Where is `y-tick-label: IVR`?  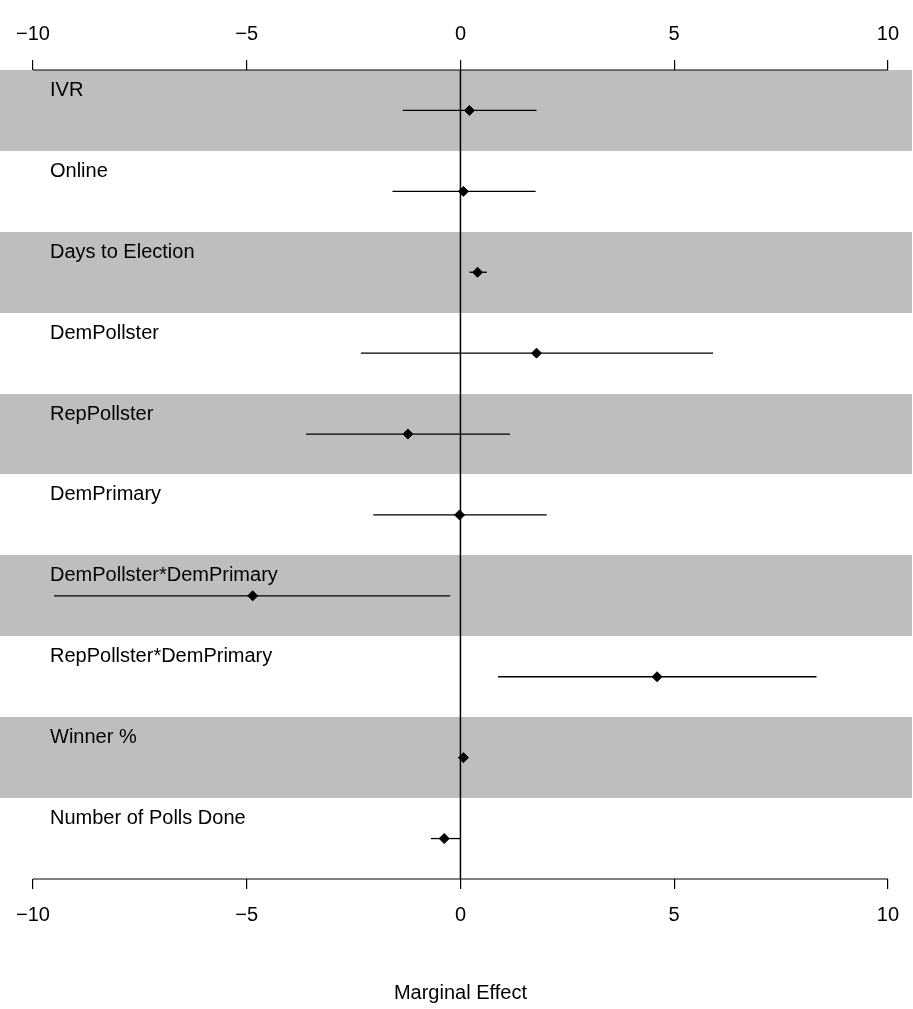
y-tick-label: IVR is located at coordinates (67, 88).